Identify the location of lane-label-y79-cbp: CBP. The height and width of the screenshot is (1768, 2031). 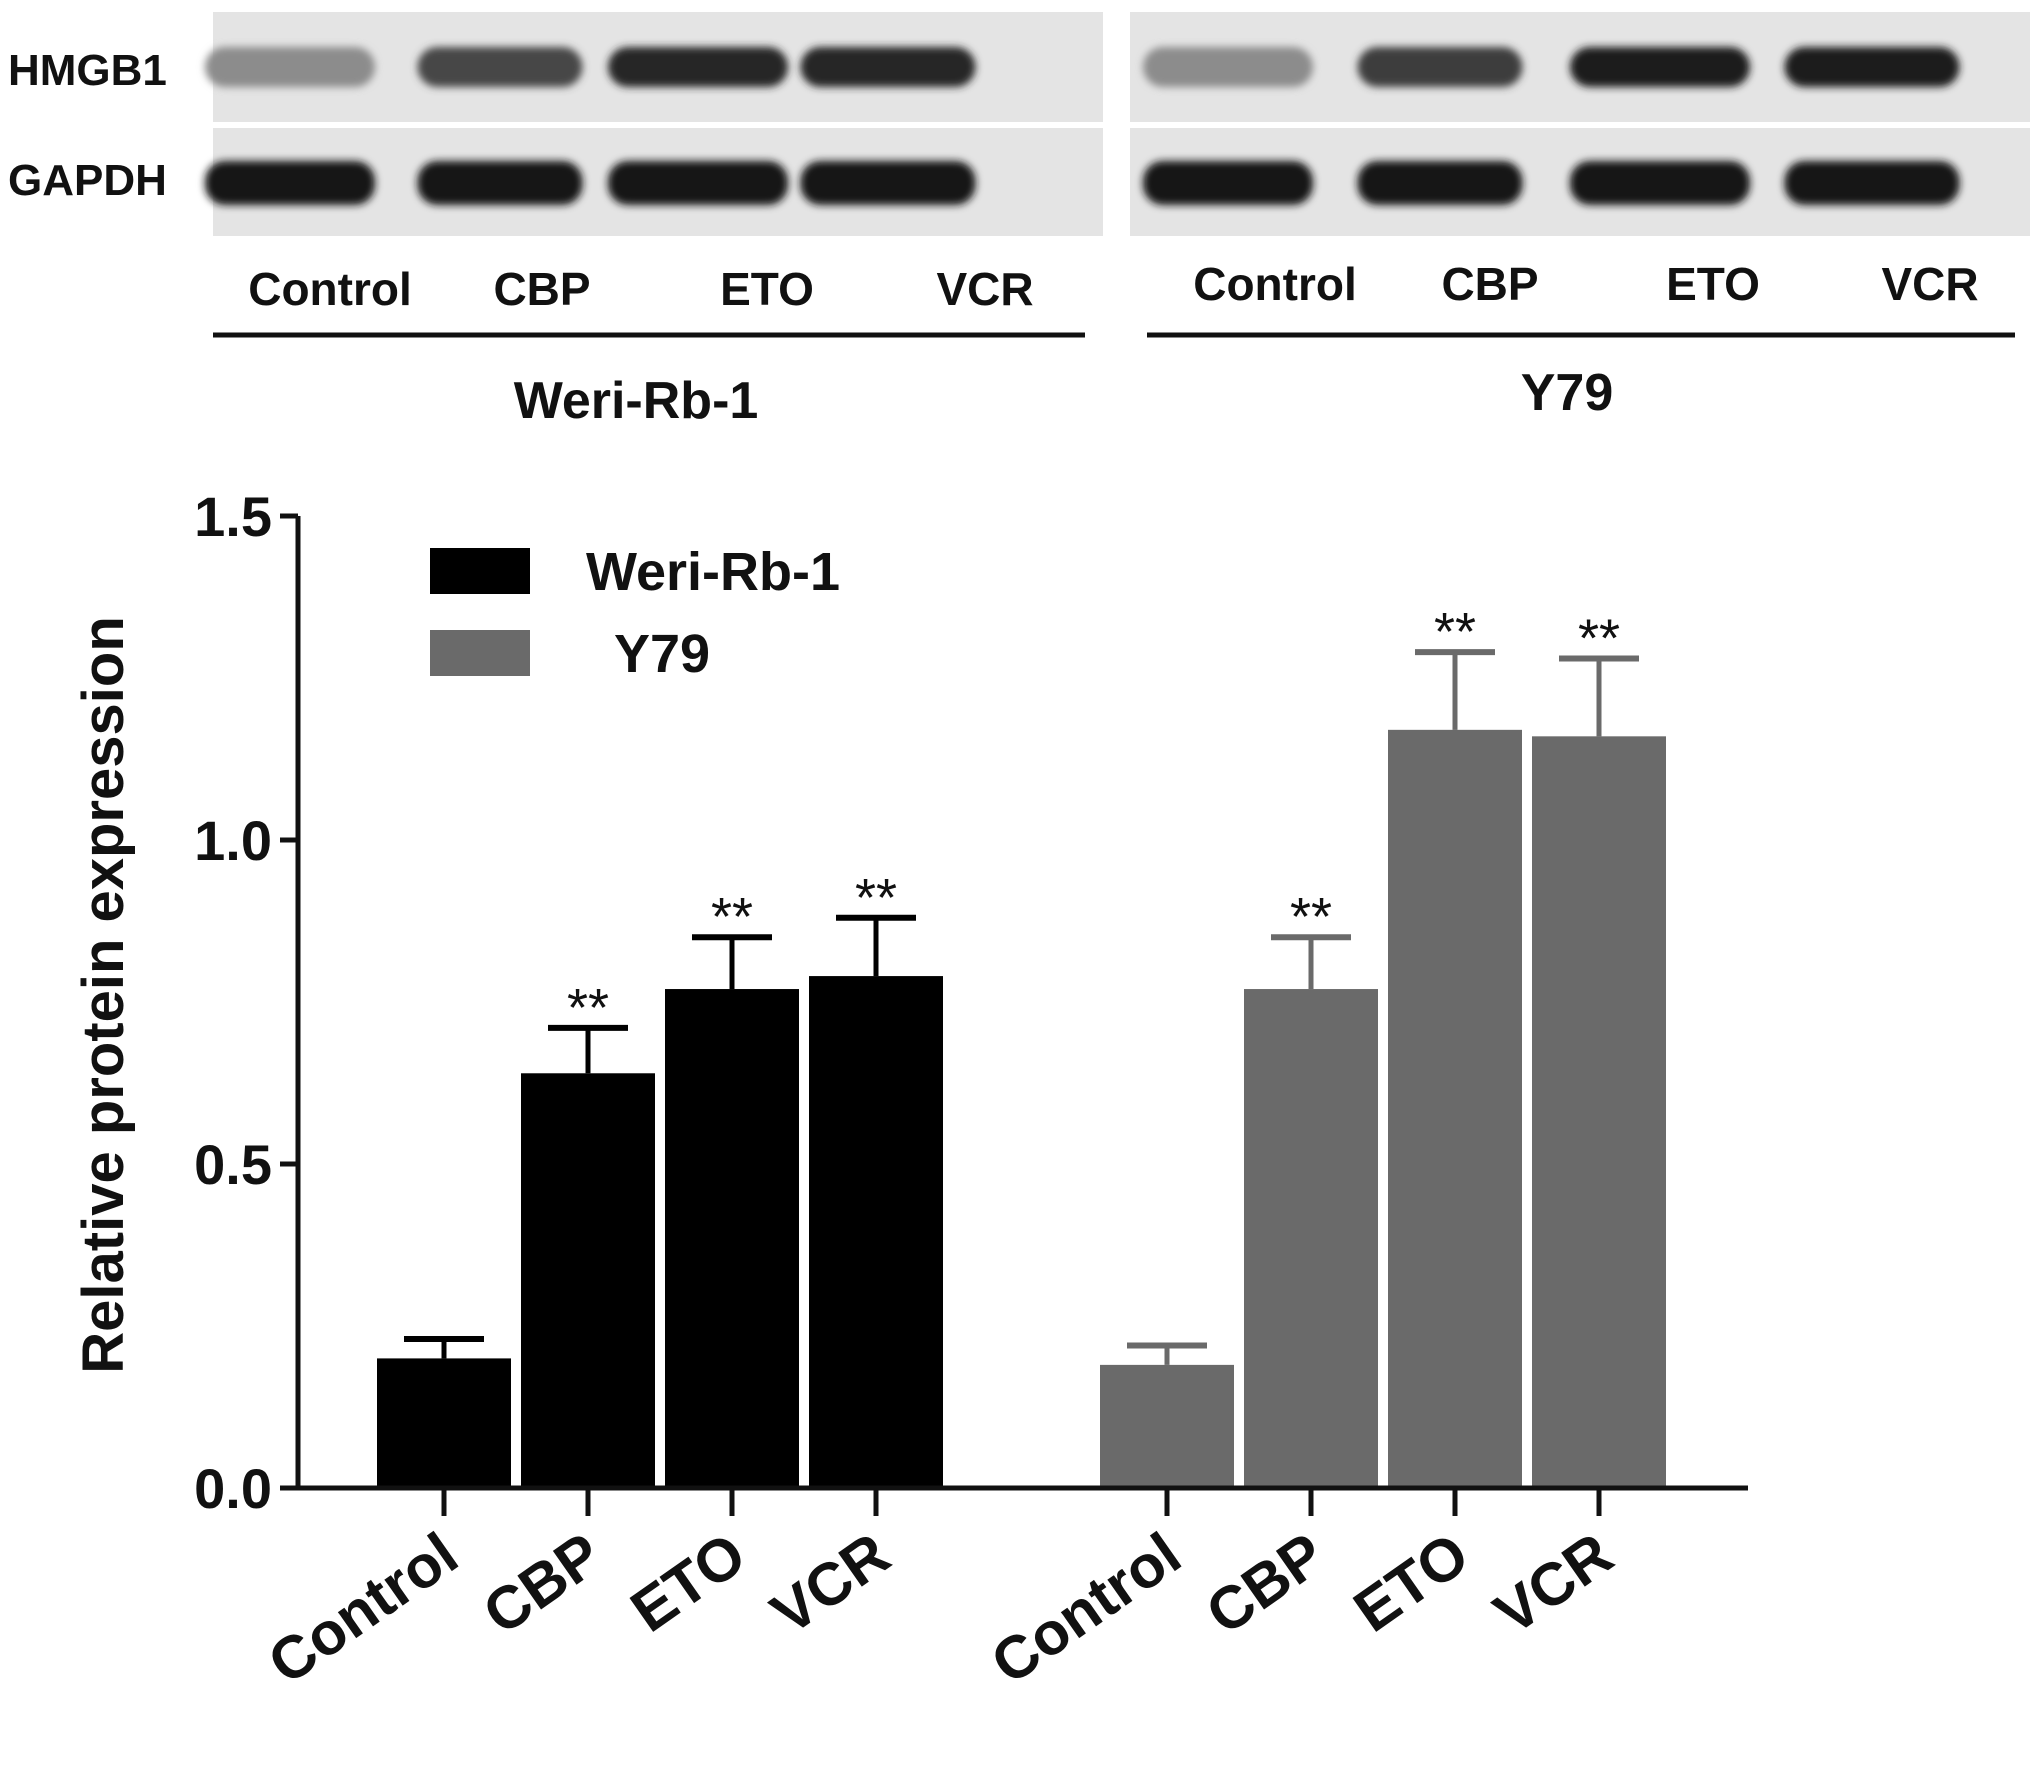
(1489, 284).